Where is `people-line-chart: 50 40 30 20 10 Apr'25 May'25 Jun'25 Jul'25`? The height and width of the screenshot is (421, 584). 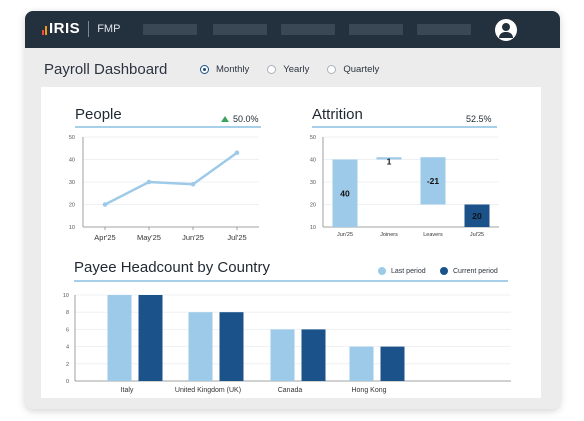 people-line-chart: 50 40 30 20 10 Apr'25 May'25 Jun'25 Jul'25 is located at coordinates (164, 188).